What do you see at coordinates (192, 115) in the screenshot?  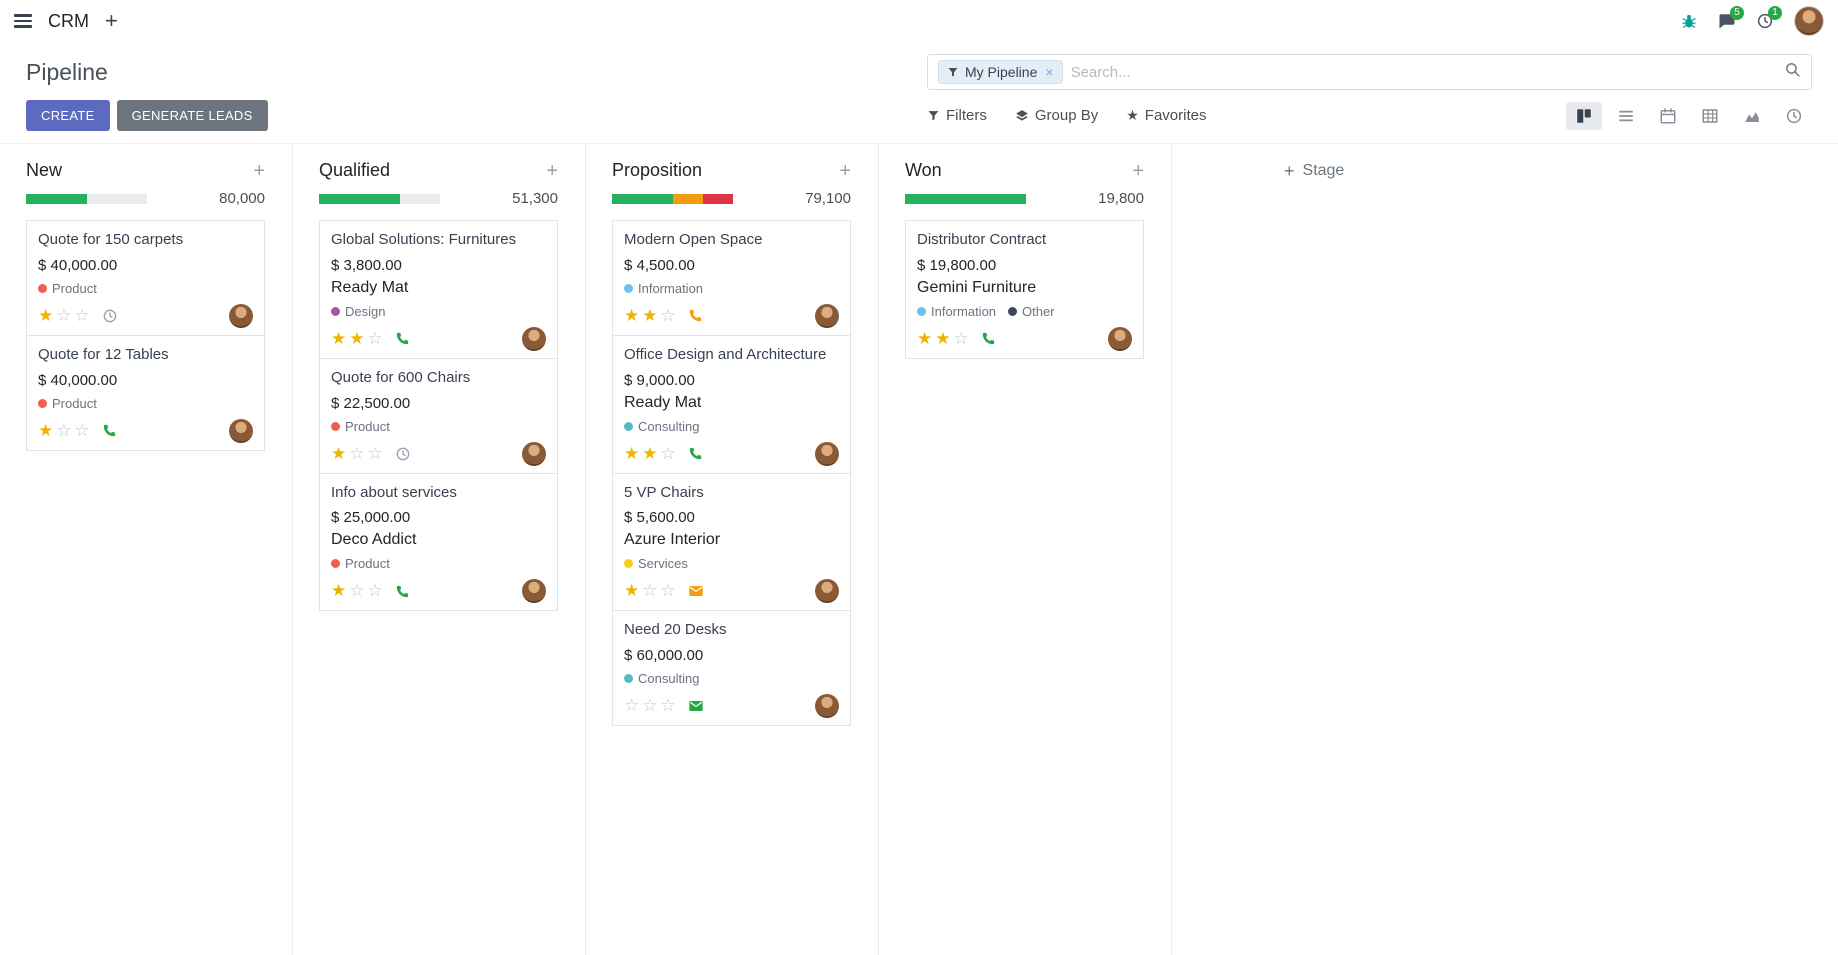 I see `generate-leads-button: GENERATE LEADS` at bounding box center [192, 115].